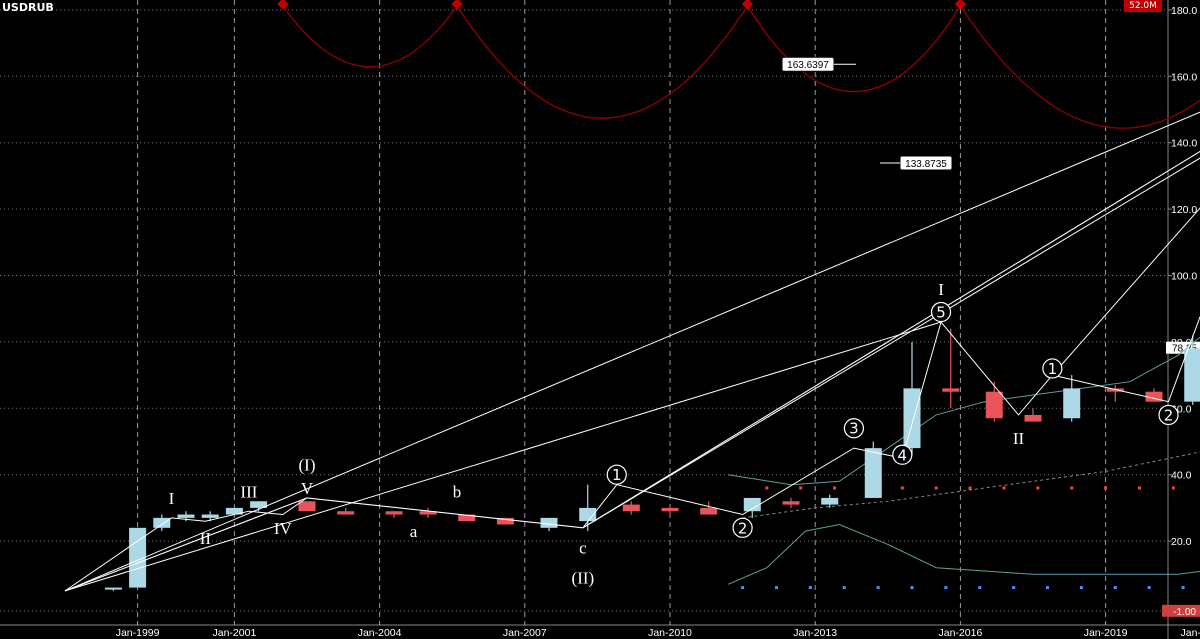  I want to click on wave-label: V, so click(307, 488).